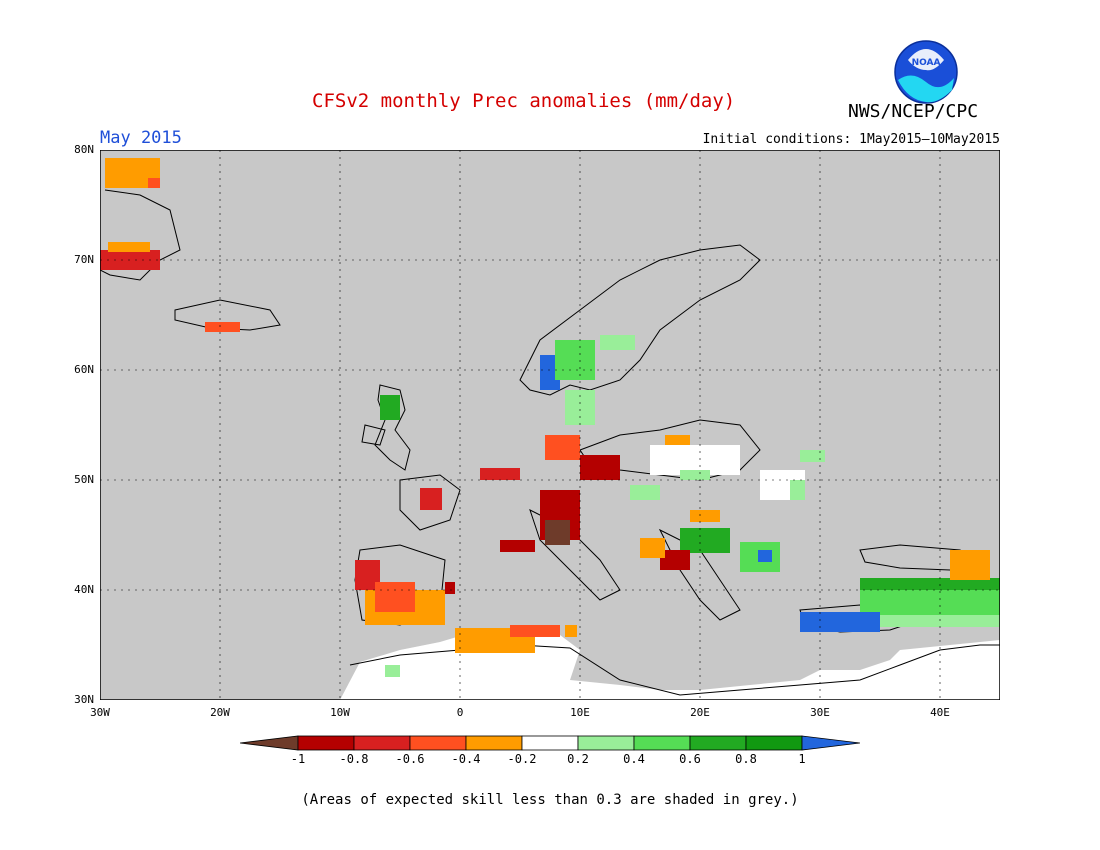 This screenshot has width=1100, height=850. I want to click on lon-label-10w: 10W, so click(340, 712).